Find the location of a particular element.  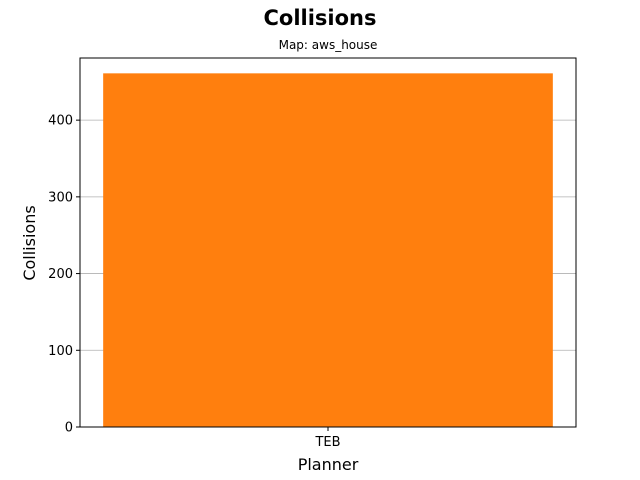

x-axis-label: Planner is located at coordinates (328, 464).